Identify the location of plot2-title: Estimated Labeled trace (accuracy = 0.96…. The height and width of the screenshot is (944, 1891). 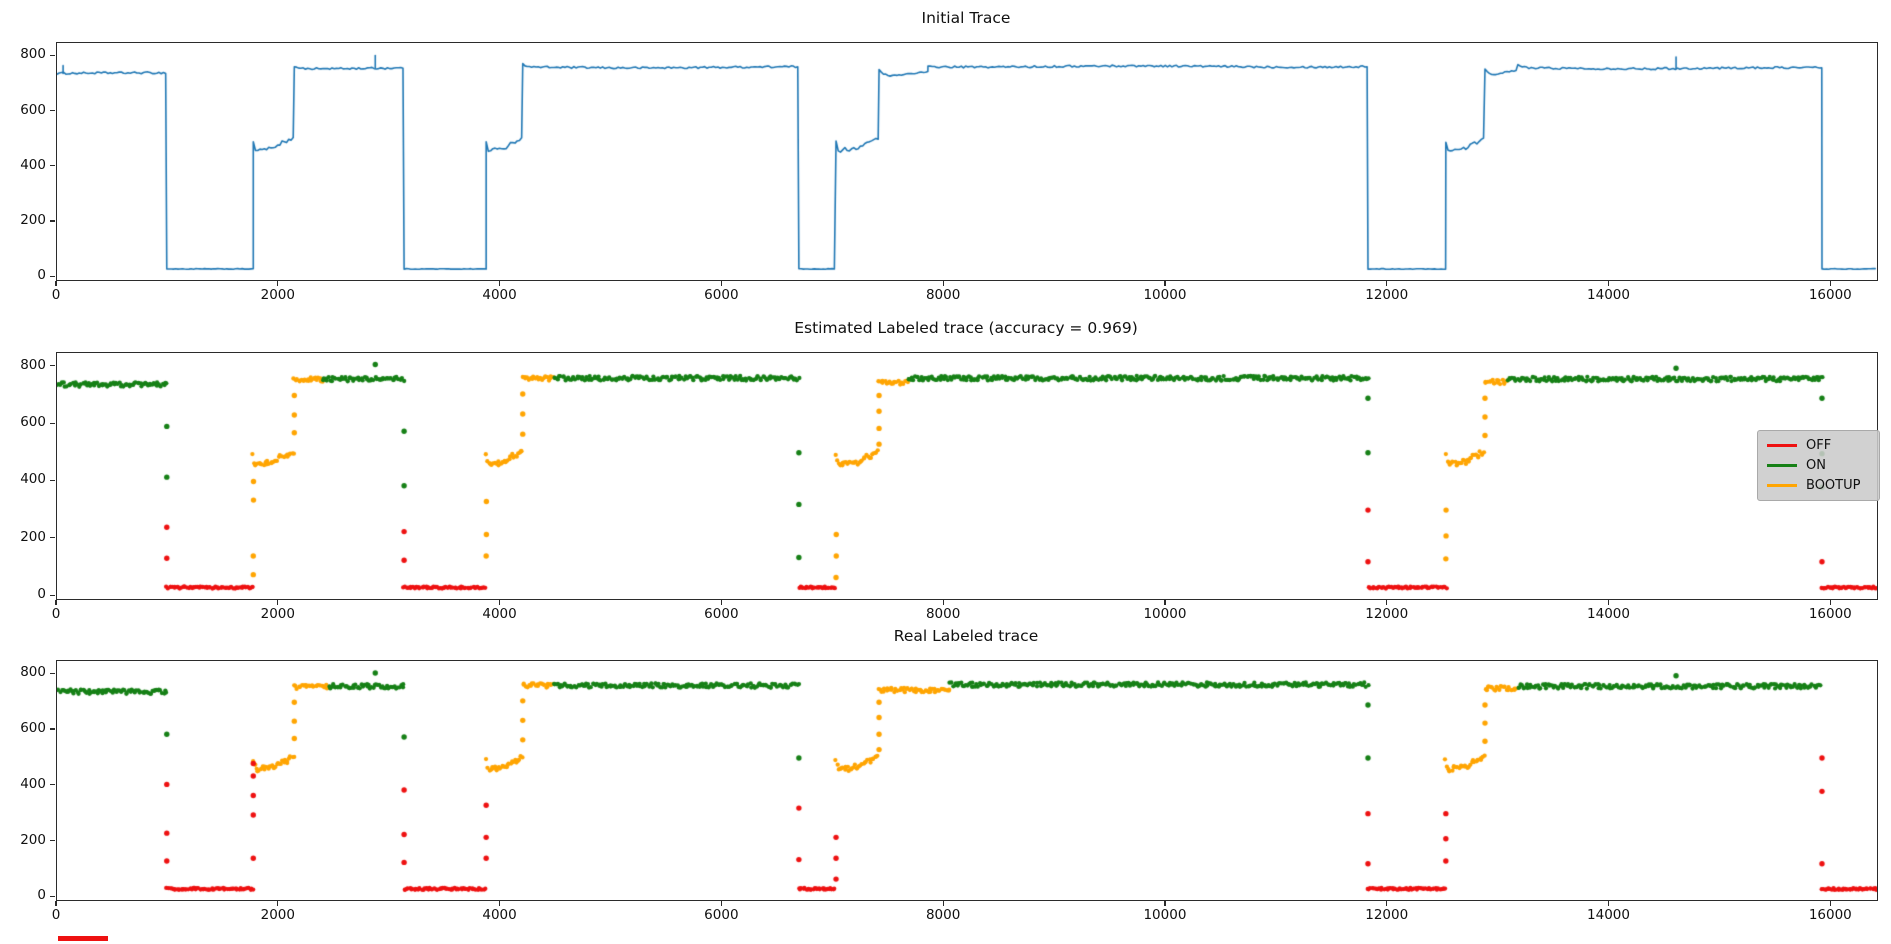
(966, 328).